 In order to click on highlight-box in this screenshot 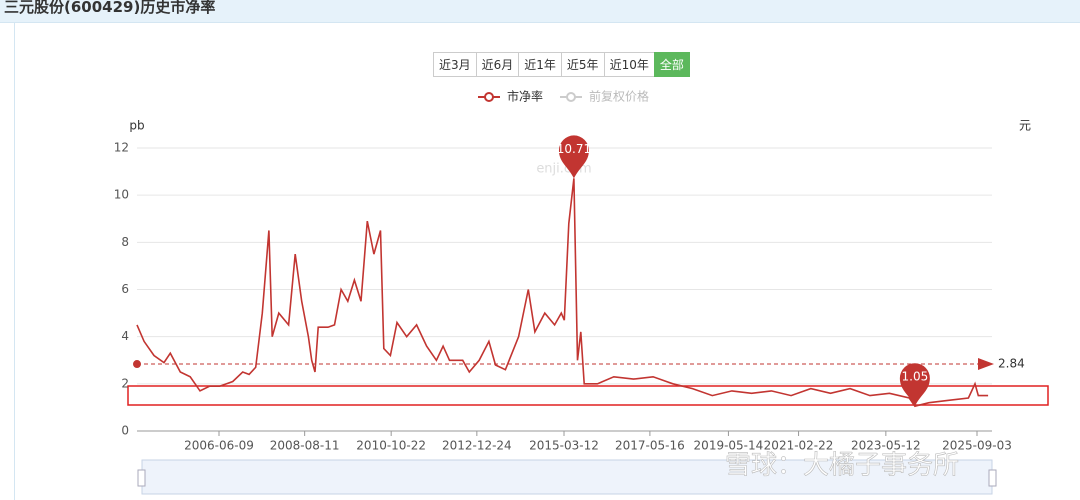, I will do `click(588, 395)`.